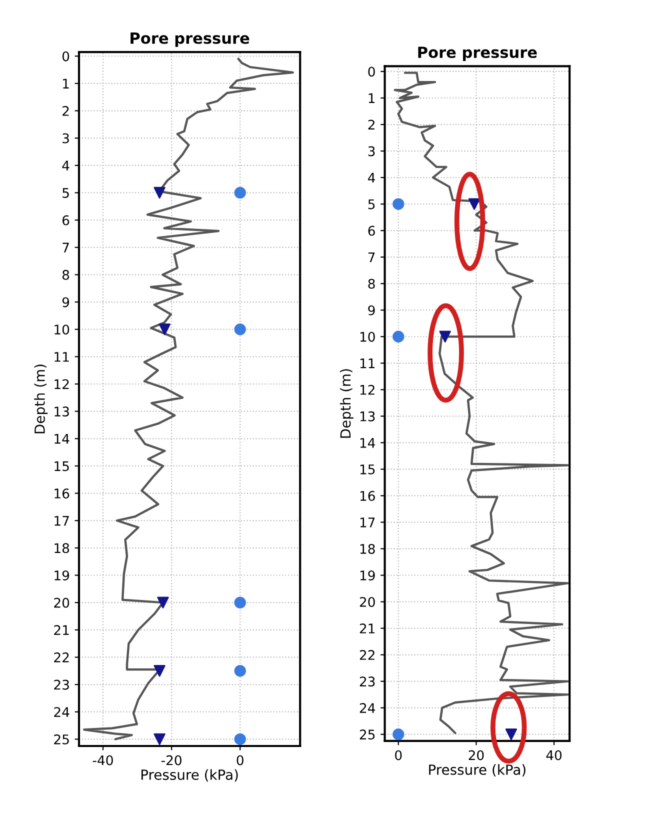 The image size is (660, 813). I want to click on x-tick-label: -20, so click(171, 760).